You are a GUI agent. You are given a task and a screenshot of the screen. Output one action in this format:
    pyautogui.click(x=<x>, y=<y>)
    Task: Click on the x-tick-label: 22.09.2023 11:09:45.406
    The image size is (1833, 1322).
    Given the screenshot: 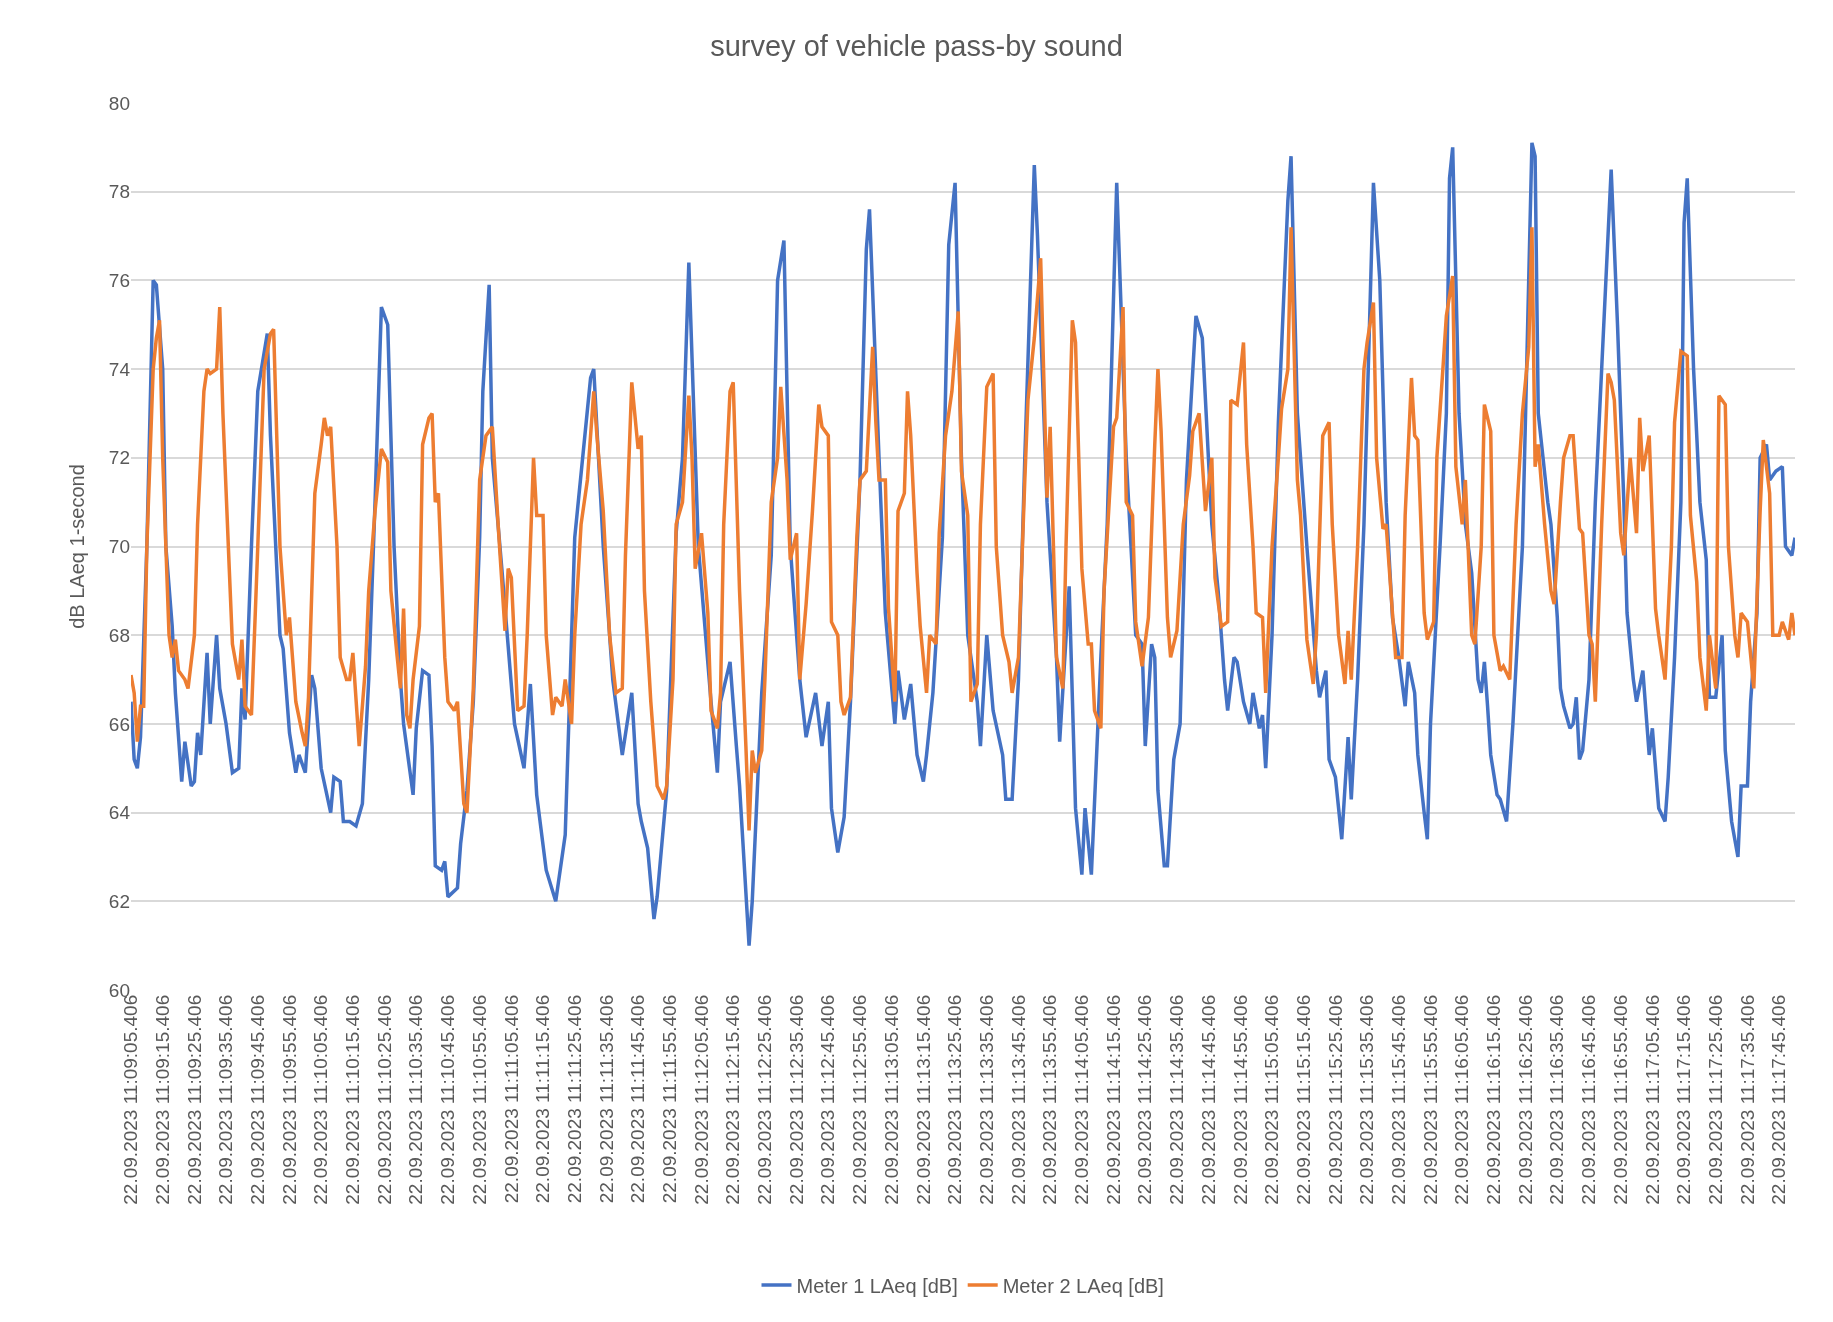 What is the action you would take?
    pyautogui.click(x=257, y=1099)
    